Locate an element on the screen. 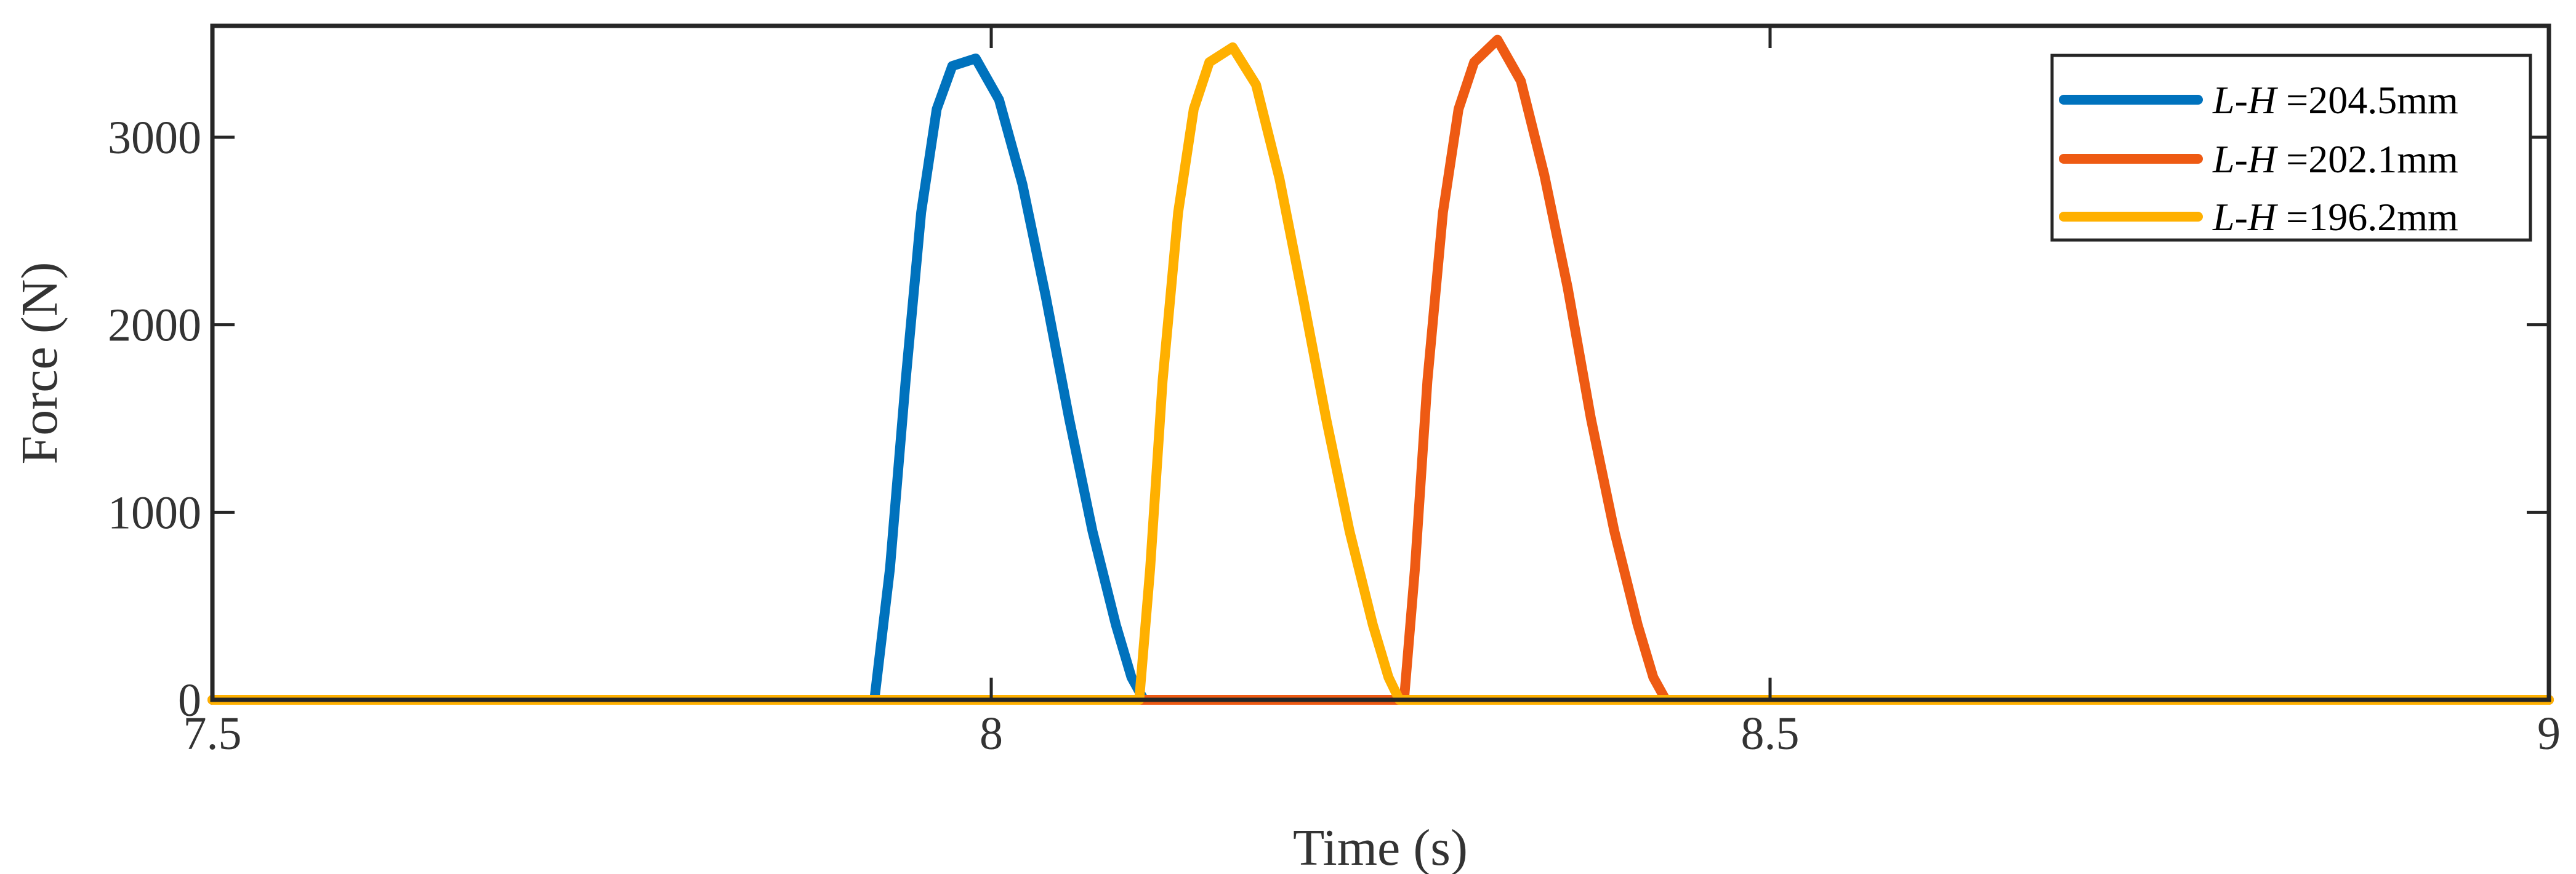 Image resolution: width=2576 pixels, height=874 pixels. y-tick-label: 1000 is located at coordinates (154, 513).